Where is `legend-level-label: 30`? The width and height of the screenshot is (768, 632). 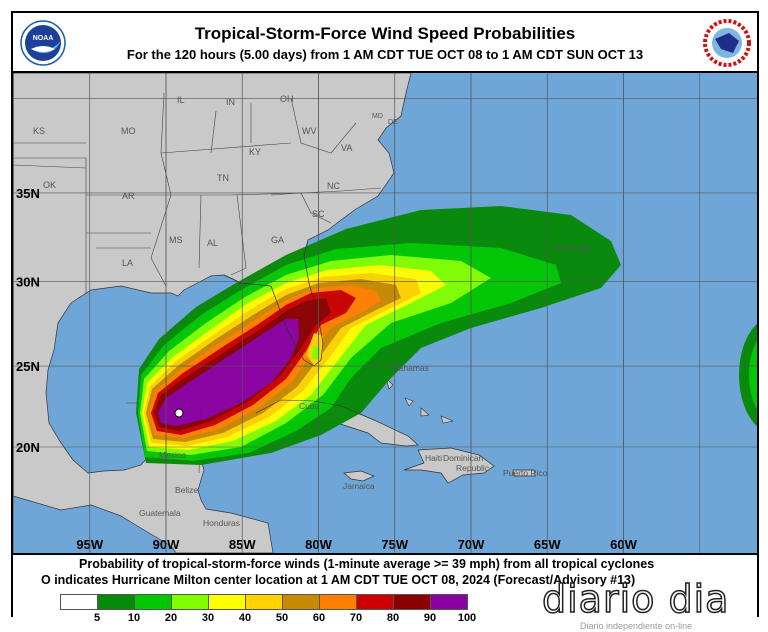 legend-level-label: 30 is located at coordinates (208, 618).